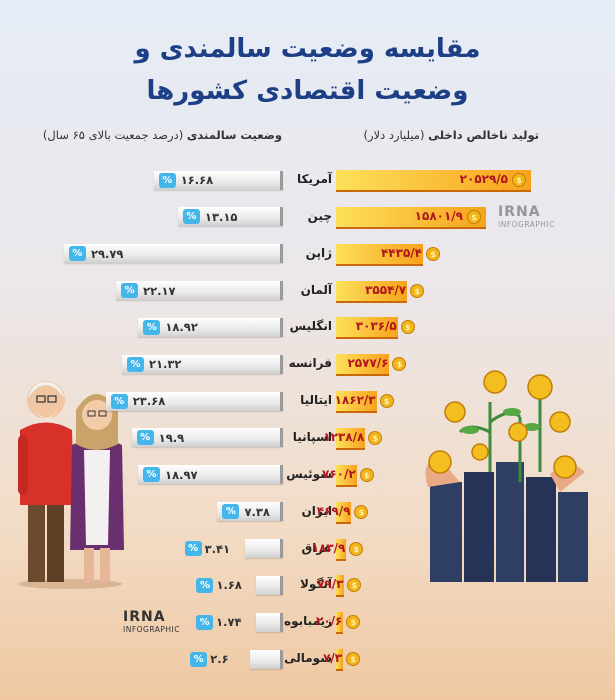  I want to click on aging-value-label: ۱۸.۹۲, so click(181, 327).